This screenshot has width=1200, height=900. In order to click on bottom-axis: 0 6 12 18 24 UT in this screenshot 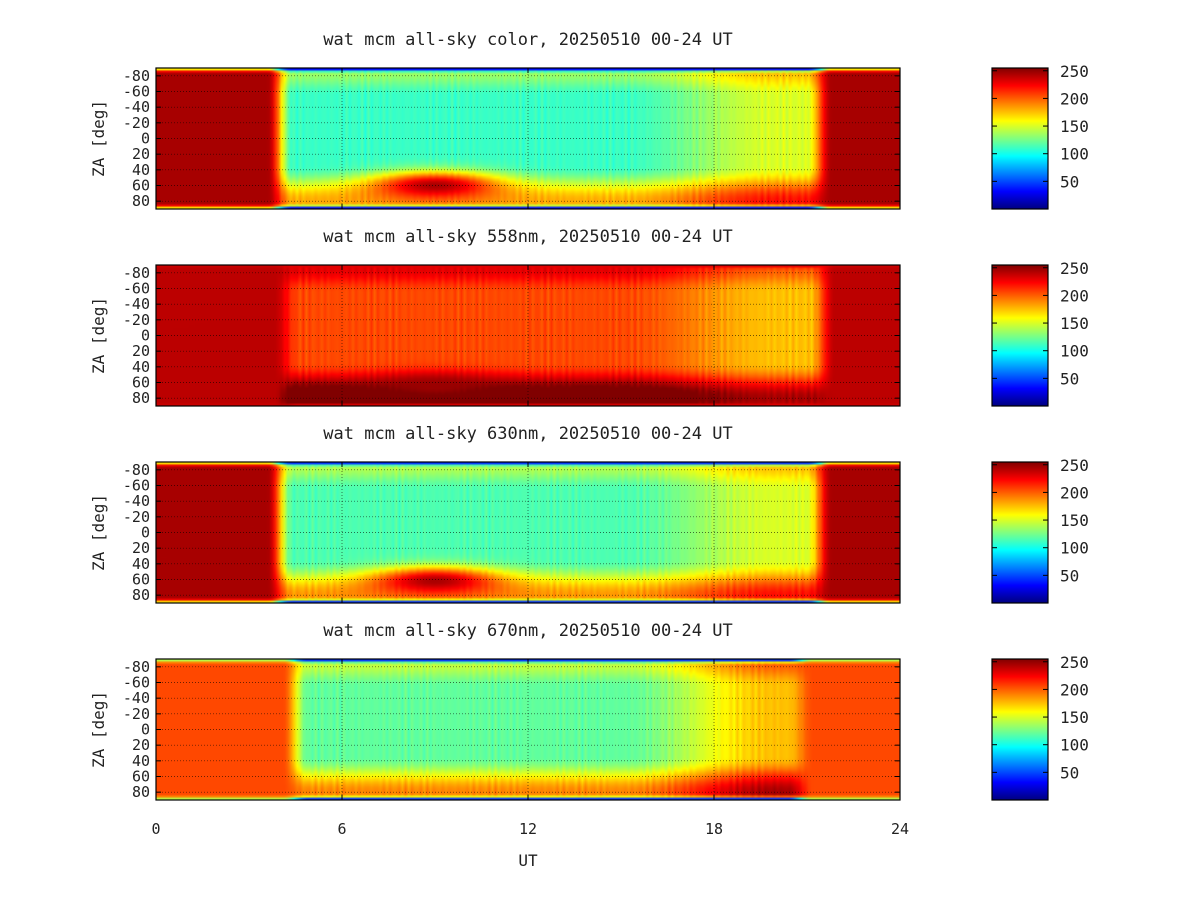, I will do `click(530, 845)`.